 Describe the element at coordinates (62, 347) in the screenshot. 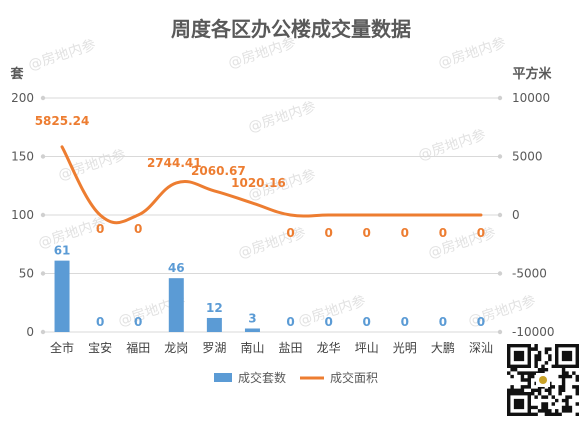

I see `x-tick-label: 全市` at that location.